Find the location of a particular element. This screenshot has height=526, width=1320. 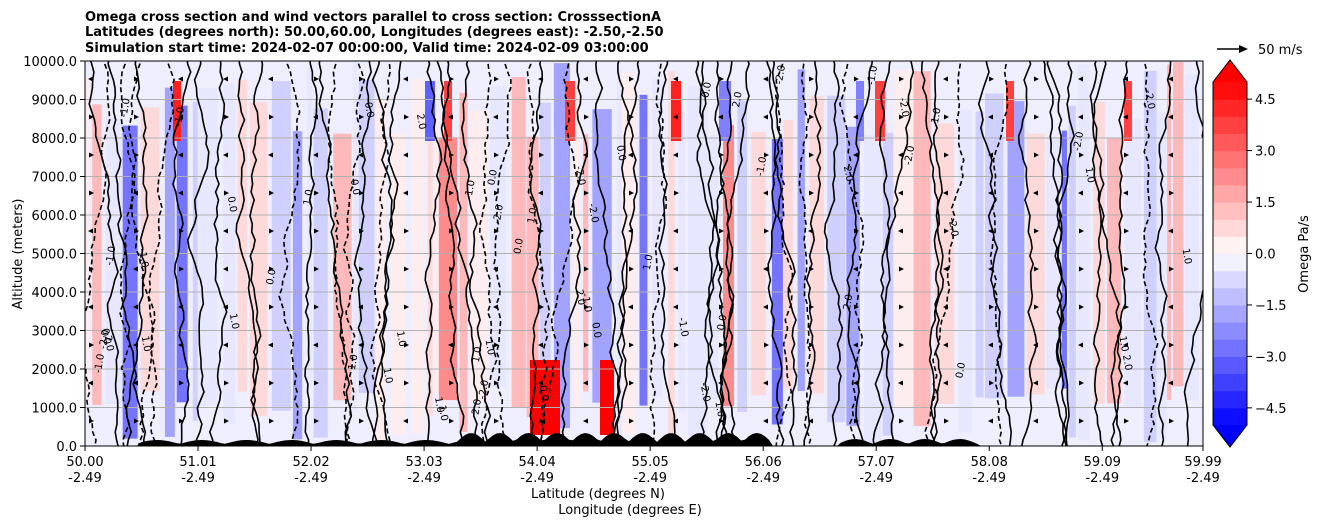

colorbar-outline is located at coordinates (1230, 253).